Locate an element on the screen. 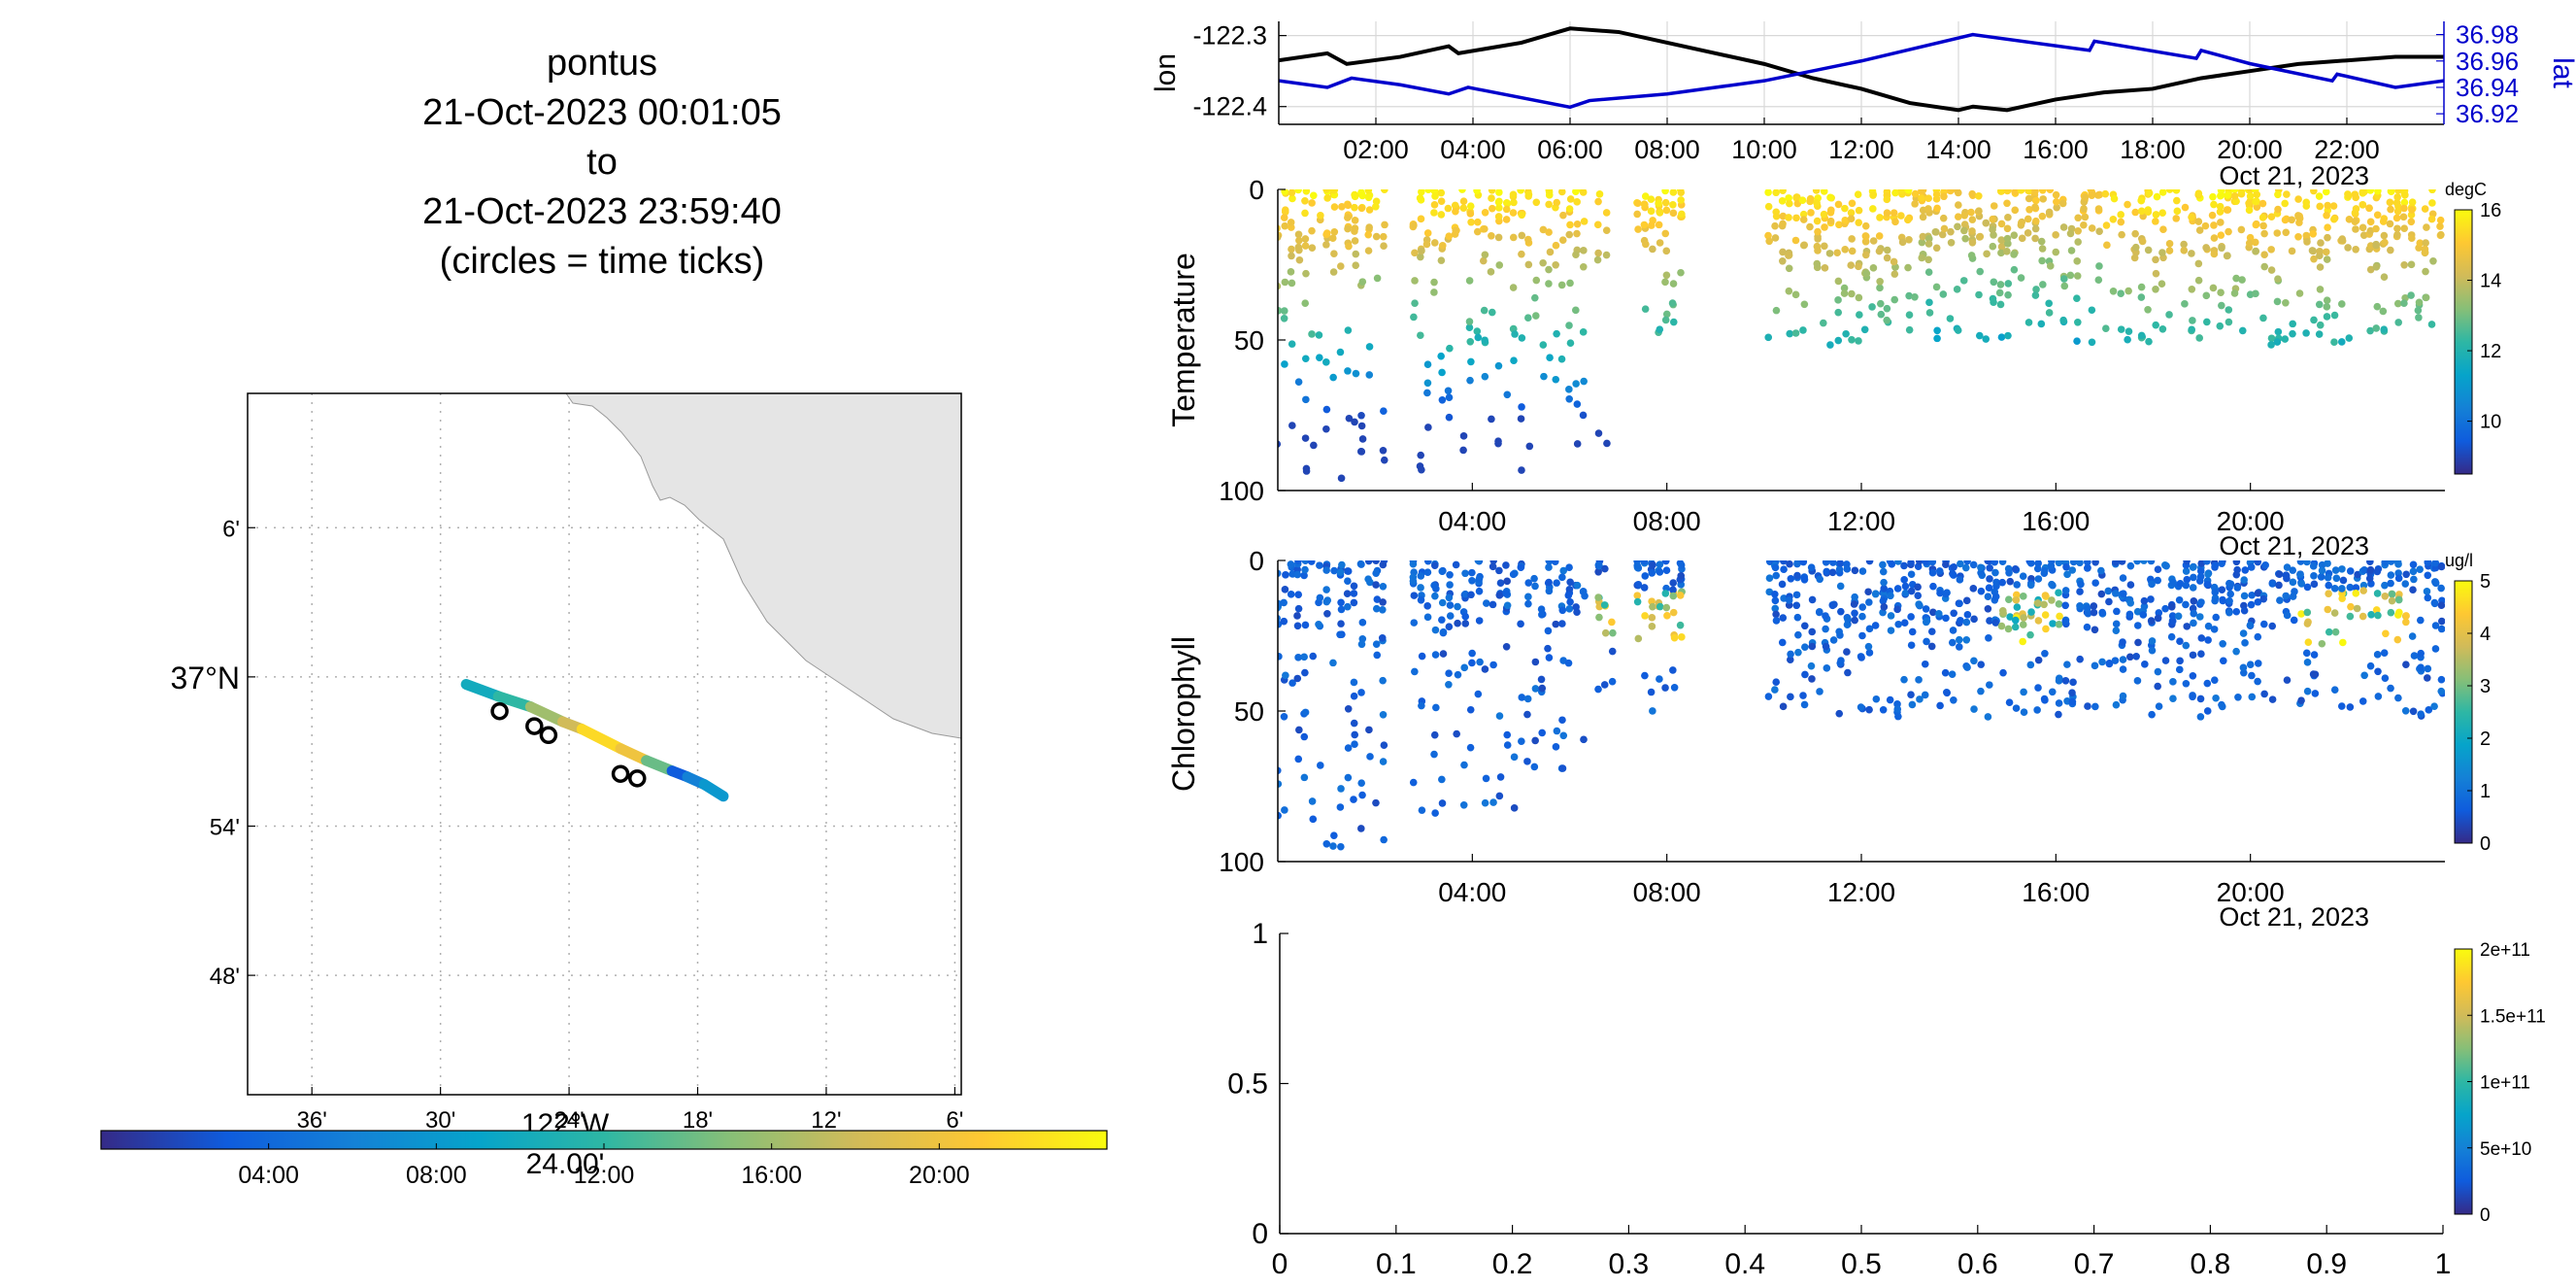 The width and height of the screenshot is (2576, 1288). map-lon-tick-label: 24' is located at coordinates (568, 1120).